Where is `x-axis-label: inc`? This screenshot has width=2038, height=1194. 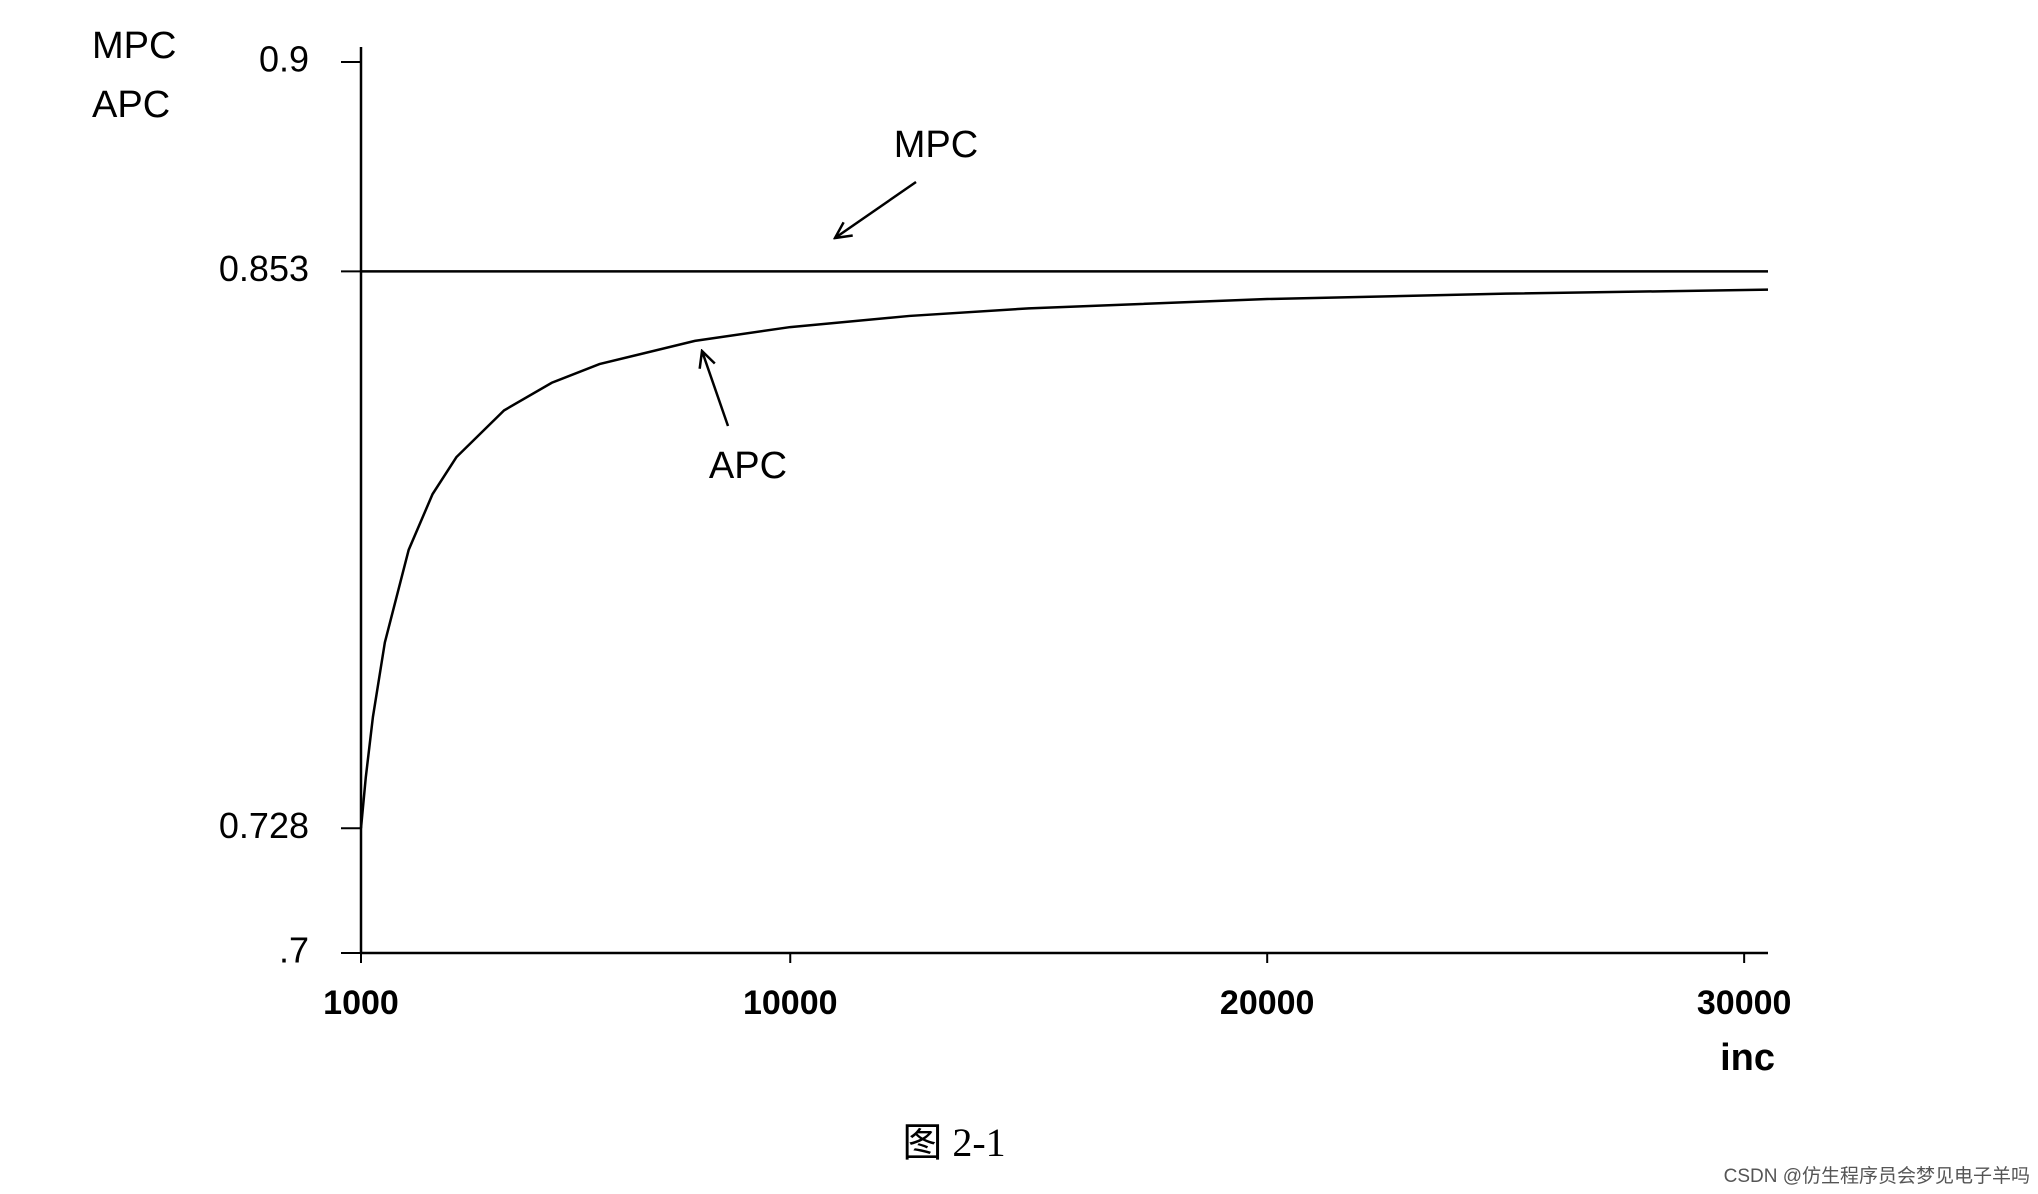
x-axis-label: inc is located at coordinates (1747, 1058).